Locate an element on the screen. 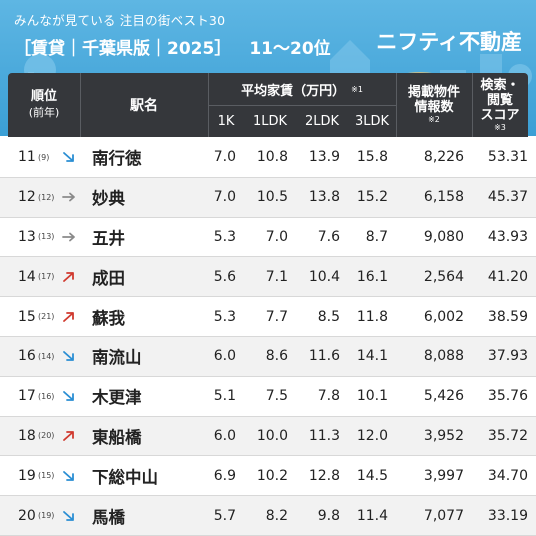 The image size is (536, 536). column-header-station: 駅名 is located at coordinates (144, 106).